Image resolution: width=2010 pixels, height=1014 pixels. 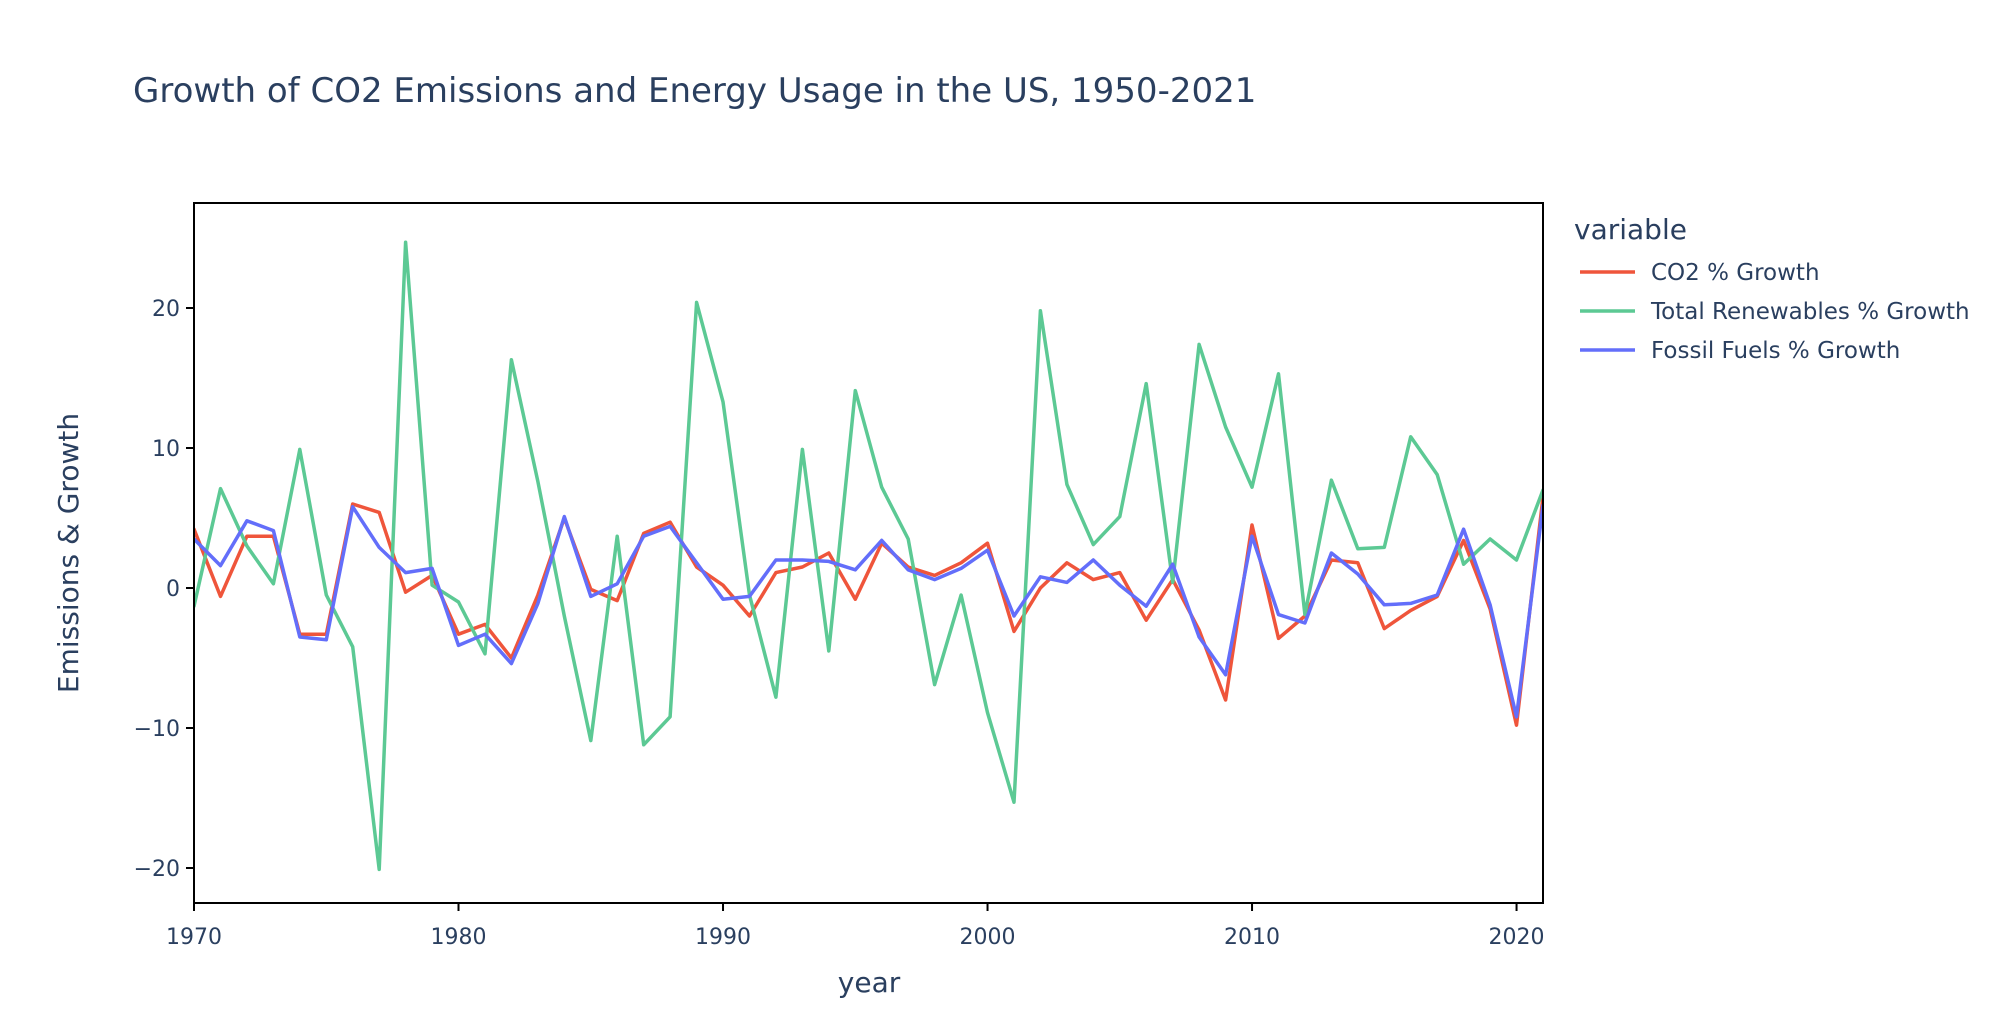 I want to click on y-tick-label: 20, so click(x=166, y=309).